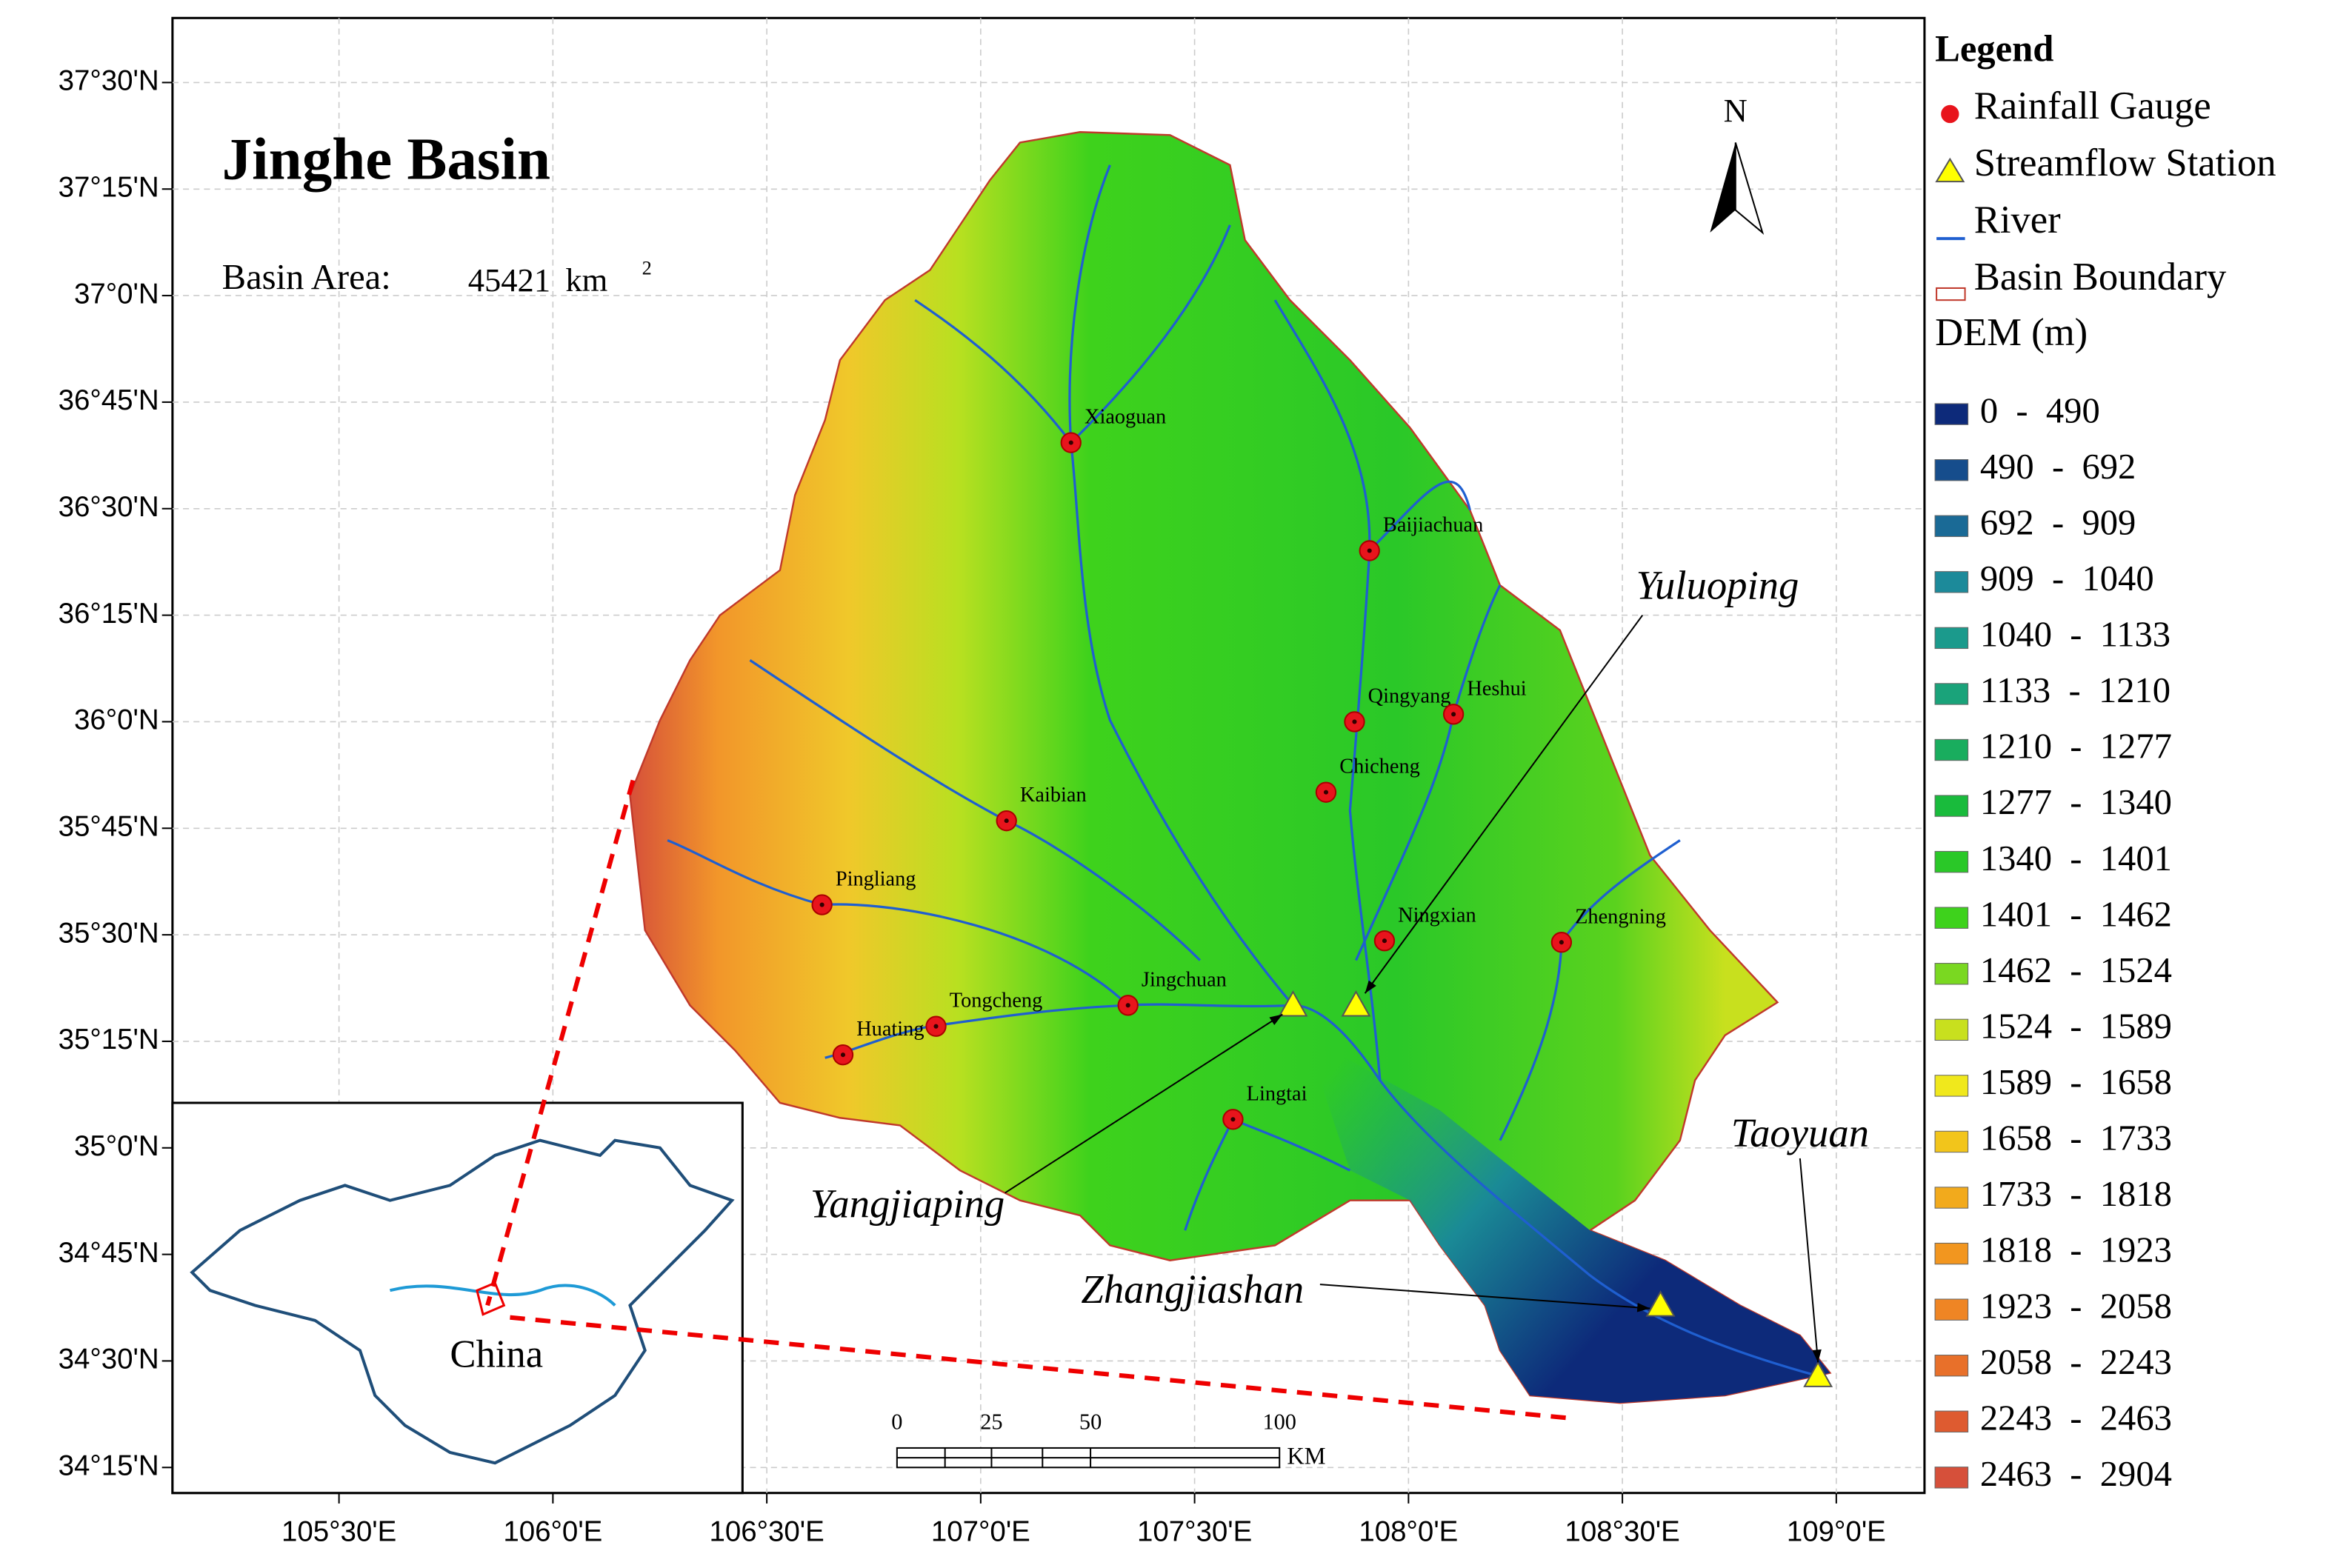 The image size is (2352, 1568). I want to click on lat-tick-label: 37°0'N, so click(116, 294).